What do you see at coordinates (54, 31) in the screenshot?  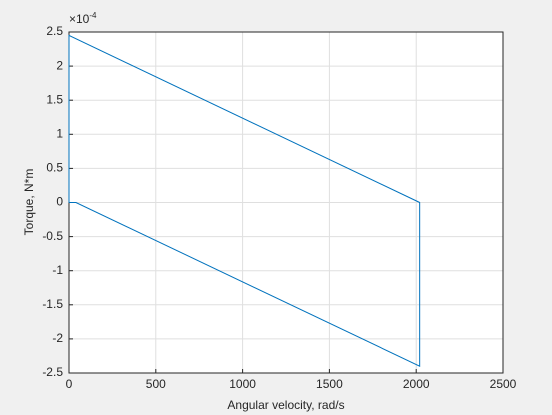 I see `y-tick-label: 2.5` at bounding box center [54, 31].